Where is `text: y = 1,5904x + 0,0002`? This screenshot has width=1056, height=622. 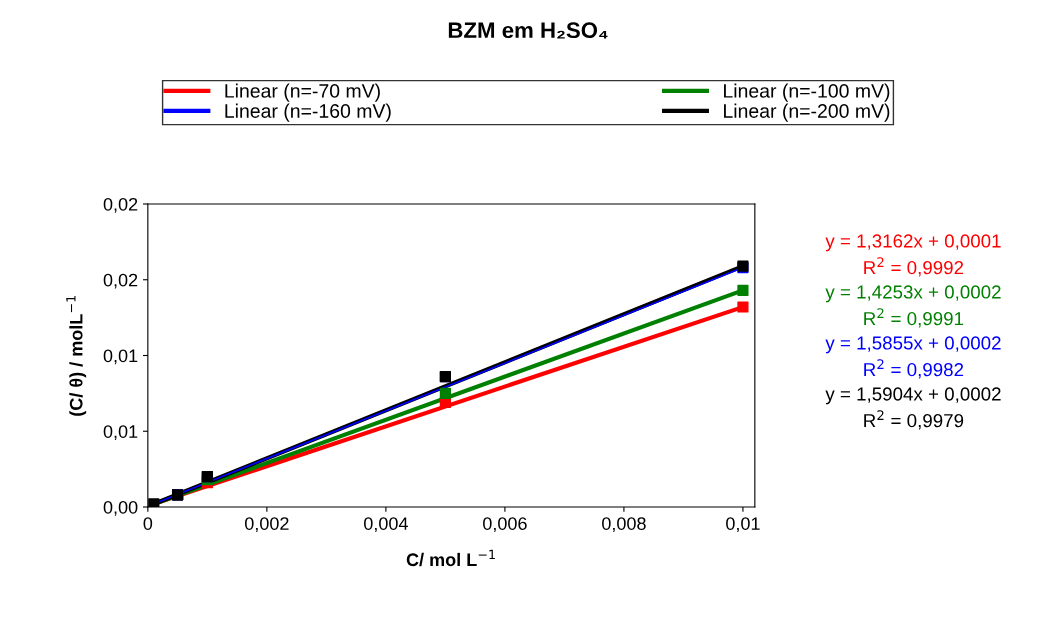
text: y = 1,5904x + 0,0002 is located at coordinates (913, 396).